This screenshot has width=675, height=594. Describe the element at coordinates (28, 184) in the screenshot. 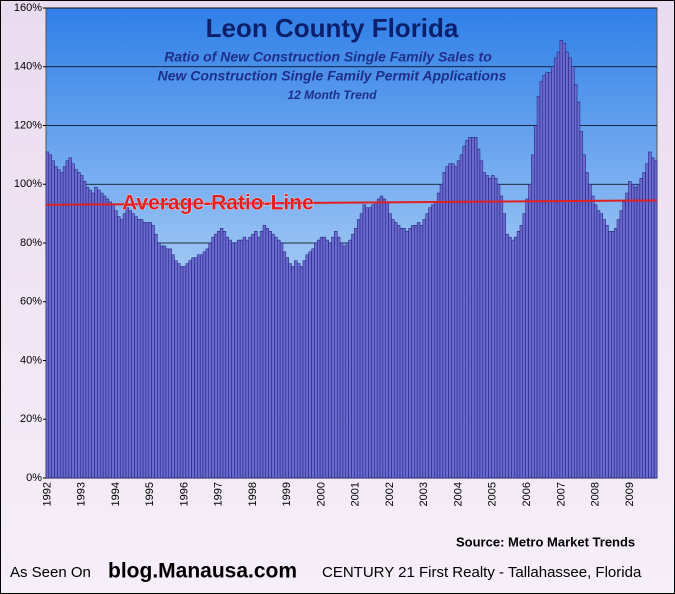

I see `y-tick-label: 100%` at that location.